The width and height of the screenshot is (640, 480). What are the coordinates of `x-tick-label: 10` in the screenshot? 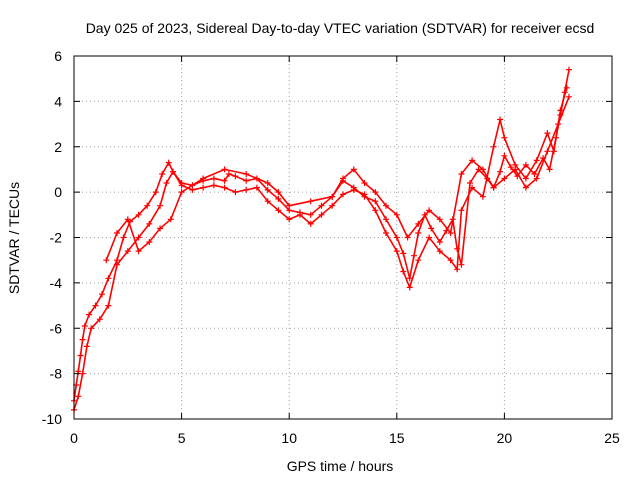 It's located at (289, 438).